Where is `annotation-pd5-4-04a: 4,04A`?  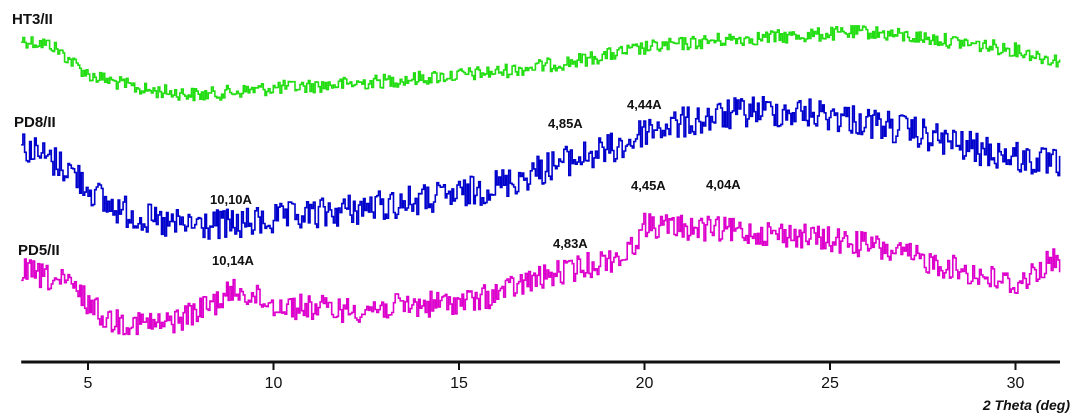 annotation-pd5-4-04a: 4,04A is located at coordinates (723, 184).